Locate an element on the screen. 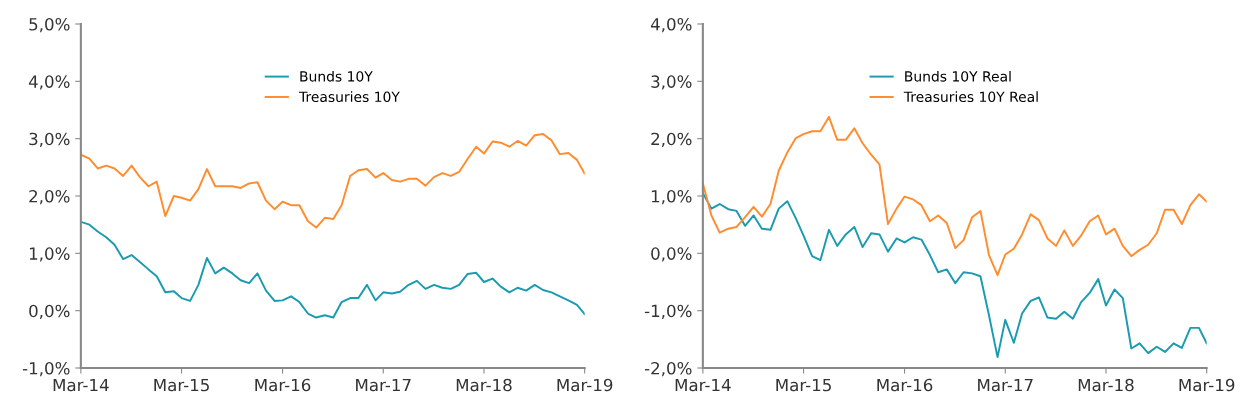  legend-label: Treasuries 10Y Real is located at coordinates (970, 97).